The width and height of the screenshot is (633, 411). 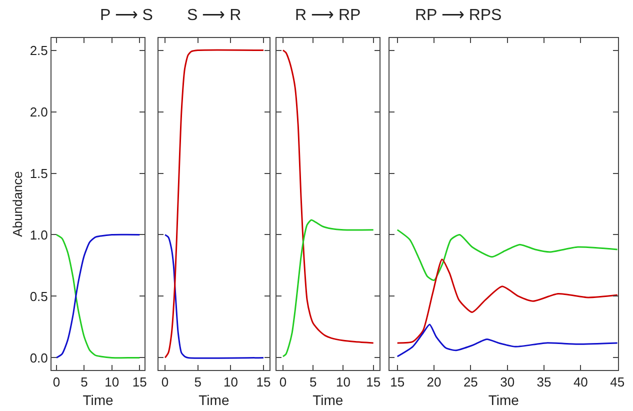 I want to click on x-tick-label: 35, so click(x=544, y=382).